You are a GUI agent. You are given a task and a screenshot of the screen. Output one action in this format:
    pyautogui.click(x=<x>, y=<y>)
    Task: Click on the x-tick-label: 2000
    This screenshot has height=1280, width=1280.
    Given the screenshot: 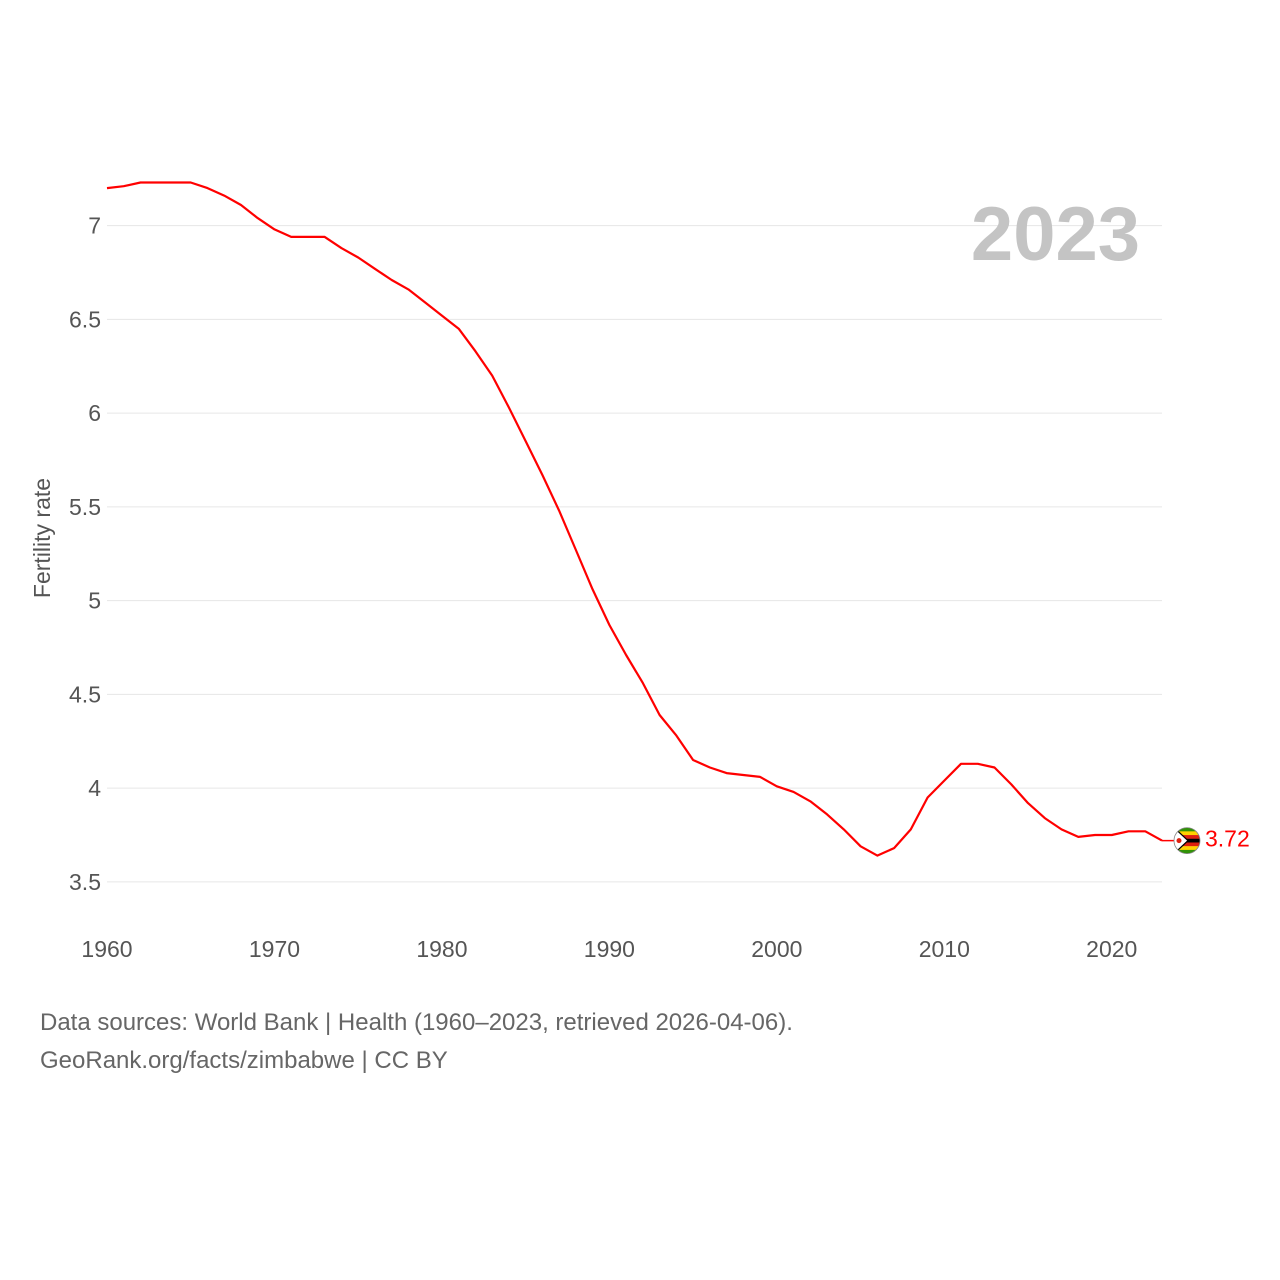 What is the action you would take?
    pyautogui.click(x=776, y=949)
    